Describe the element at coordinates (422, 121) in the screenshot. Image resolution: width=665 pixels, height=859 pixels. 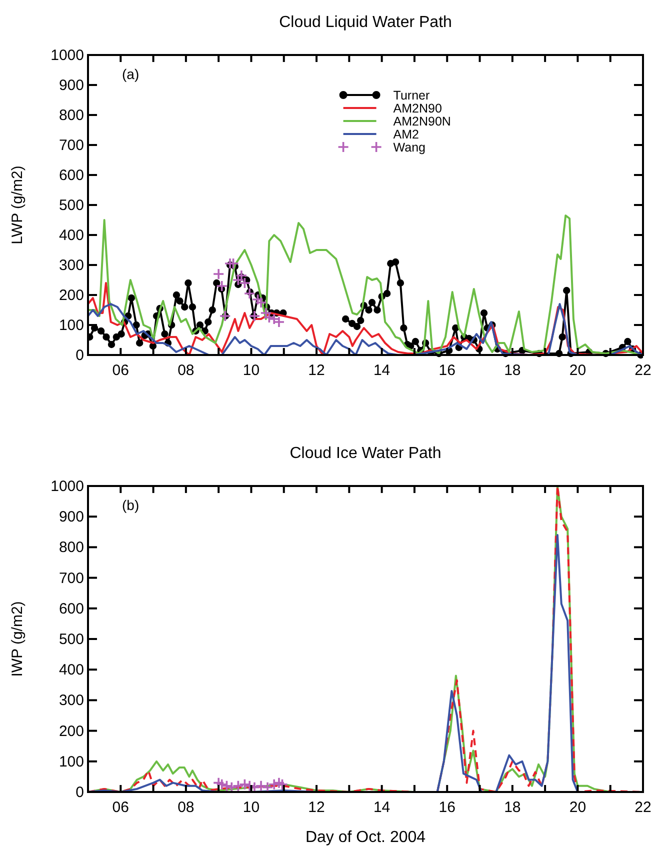
I see `legend-label: AM2N90N` at that location.